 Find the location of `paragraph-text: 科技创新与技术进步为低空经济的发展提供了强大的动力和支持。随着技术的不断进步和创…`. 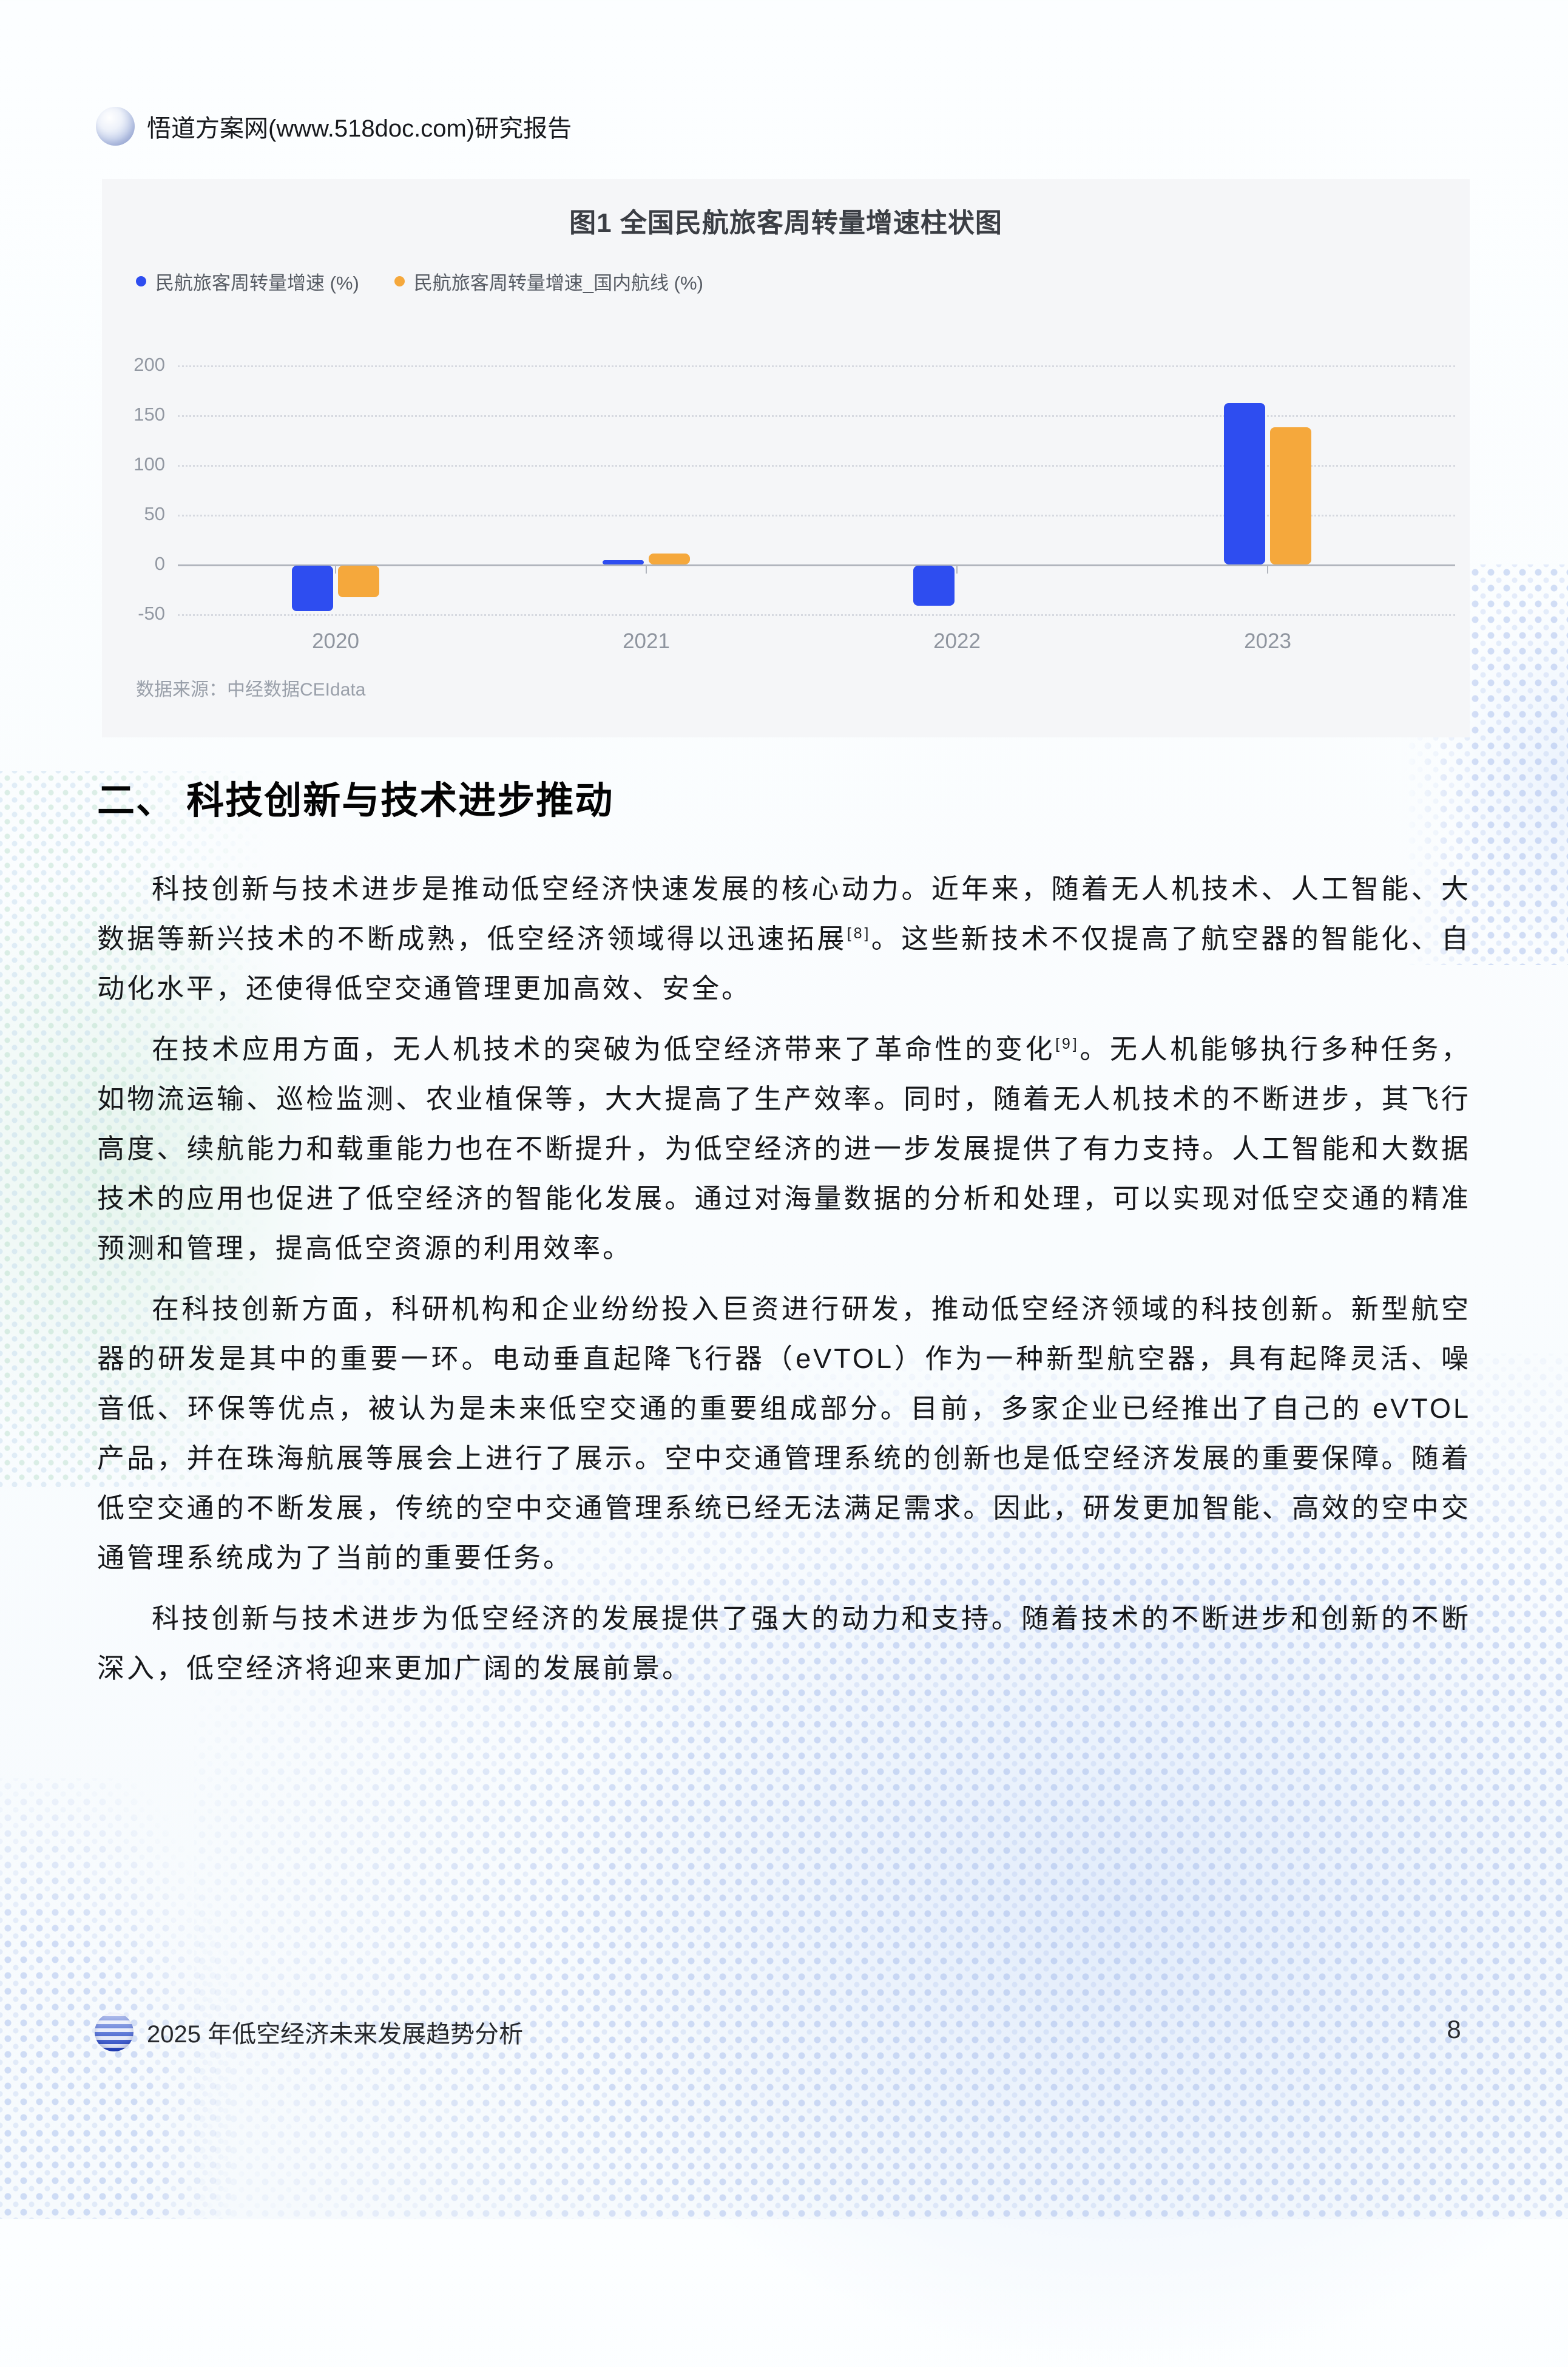

paragraph-text: 科技创新与技术进步为低空经济的发展提供了强大的动力和支持。随着技术的不断进步和创… is located at coordinates (784, 1643).